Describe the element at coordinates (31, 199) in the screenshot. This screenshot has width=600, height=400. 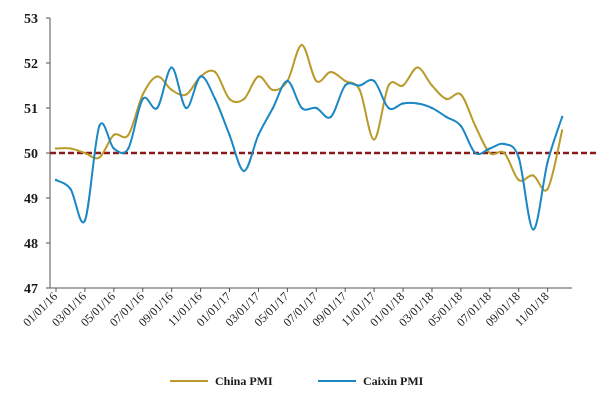
I see `y-tick-label: 49` at that location.